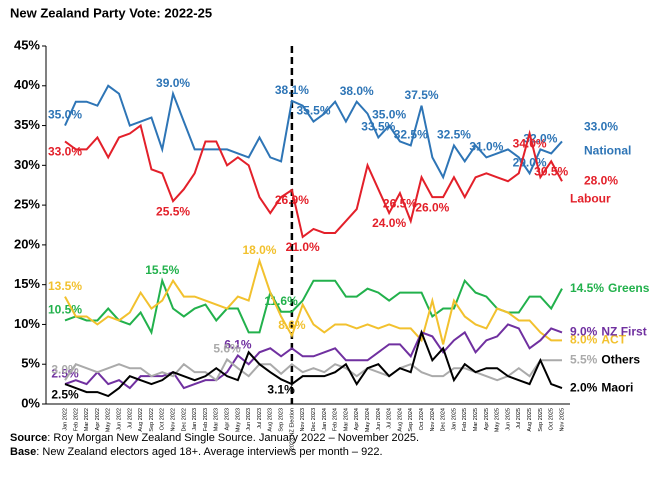  What do you see at coordinates (87, 419) in the screenshot?
I see `x-tick-label: Mar 2022` at bounding box center [87, 419].